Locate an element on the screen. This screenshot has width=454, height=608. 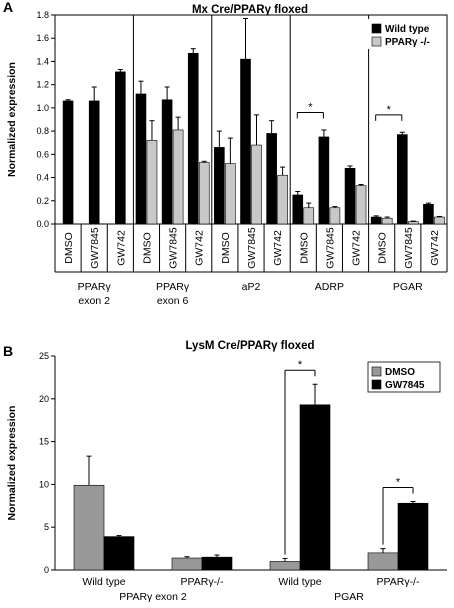
group-label-a: PGAR is located at coordinates (408, 287).